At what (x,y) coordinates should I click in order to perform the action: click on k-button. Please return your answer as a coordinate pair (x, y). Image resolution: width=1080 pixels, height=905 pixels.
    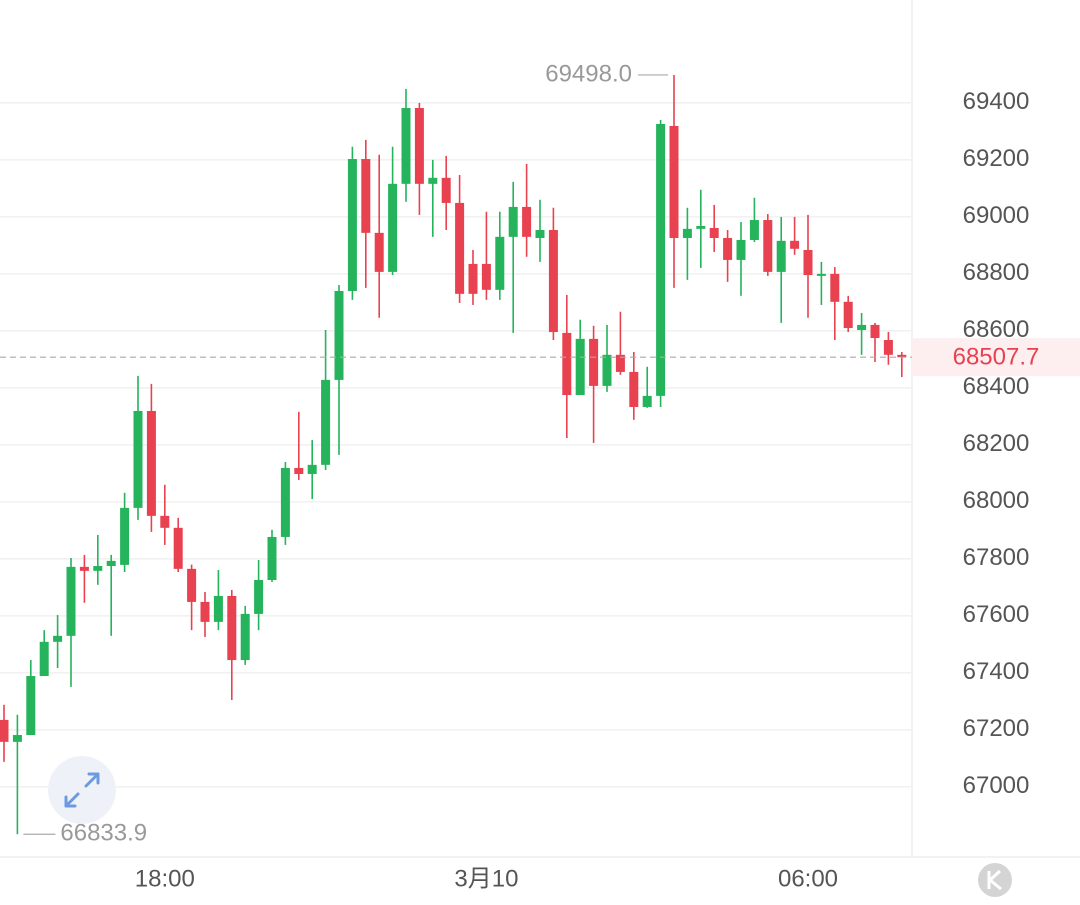
    Looking at the image, I should click on (995, 880).